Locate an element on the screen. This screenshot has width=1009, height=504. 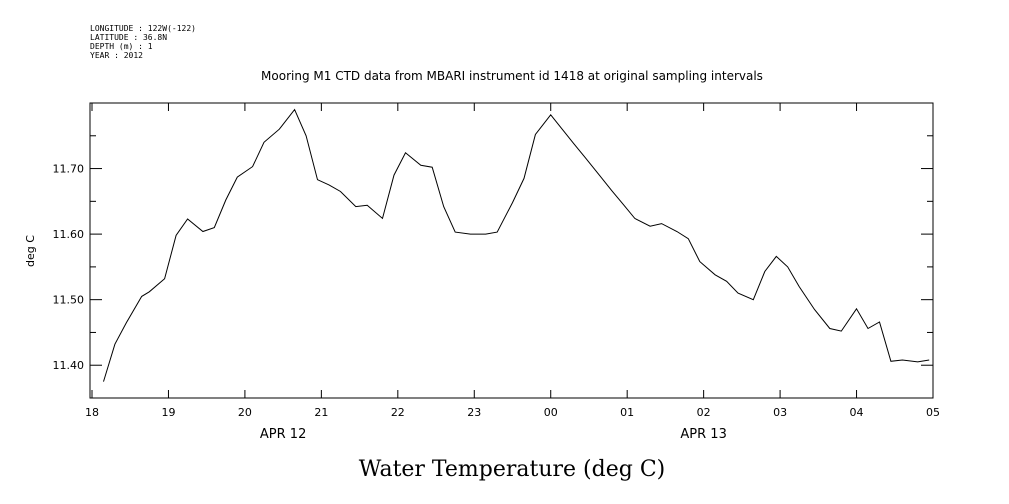
x-tick-label: 05 is located at coordinates (933, 412).